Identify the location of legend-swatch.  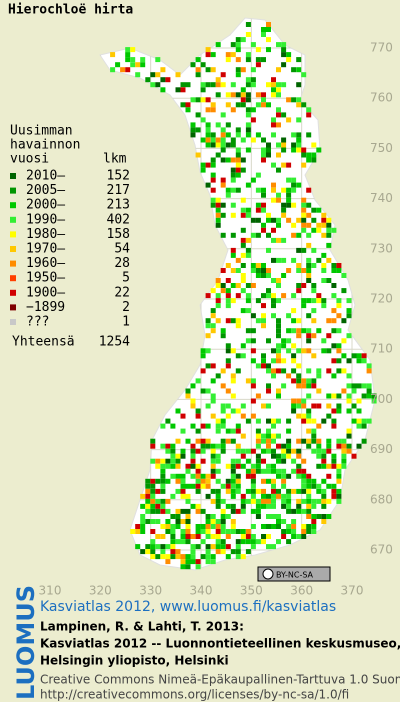
(13, 219).